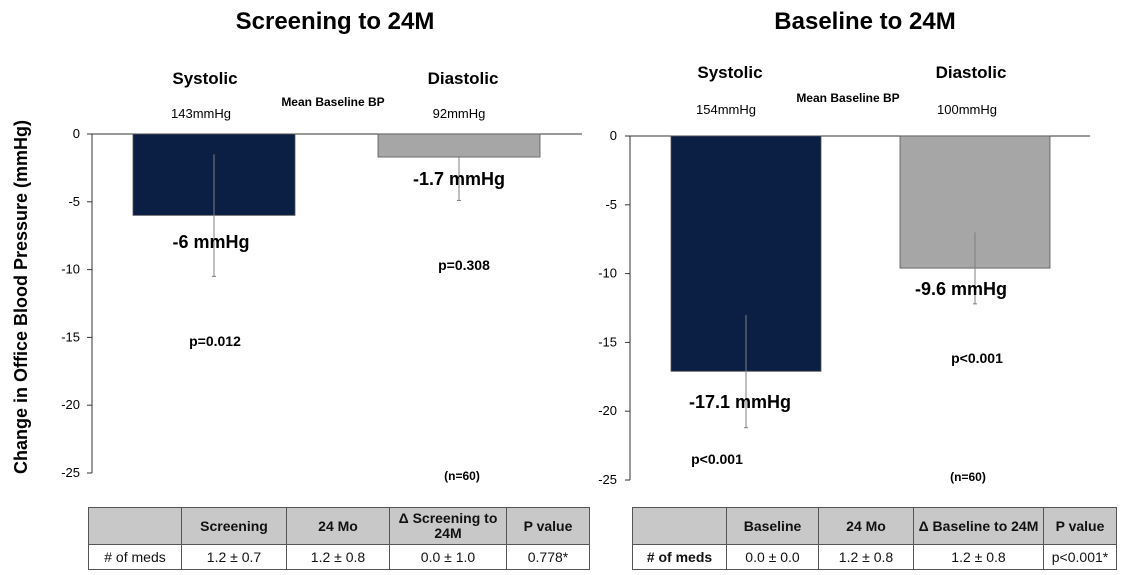  What do you see at coordinates (448, 557) in the screenshot?
I see `table-cell: 0.0 ± 1.0` at bounding box center [448, 557].